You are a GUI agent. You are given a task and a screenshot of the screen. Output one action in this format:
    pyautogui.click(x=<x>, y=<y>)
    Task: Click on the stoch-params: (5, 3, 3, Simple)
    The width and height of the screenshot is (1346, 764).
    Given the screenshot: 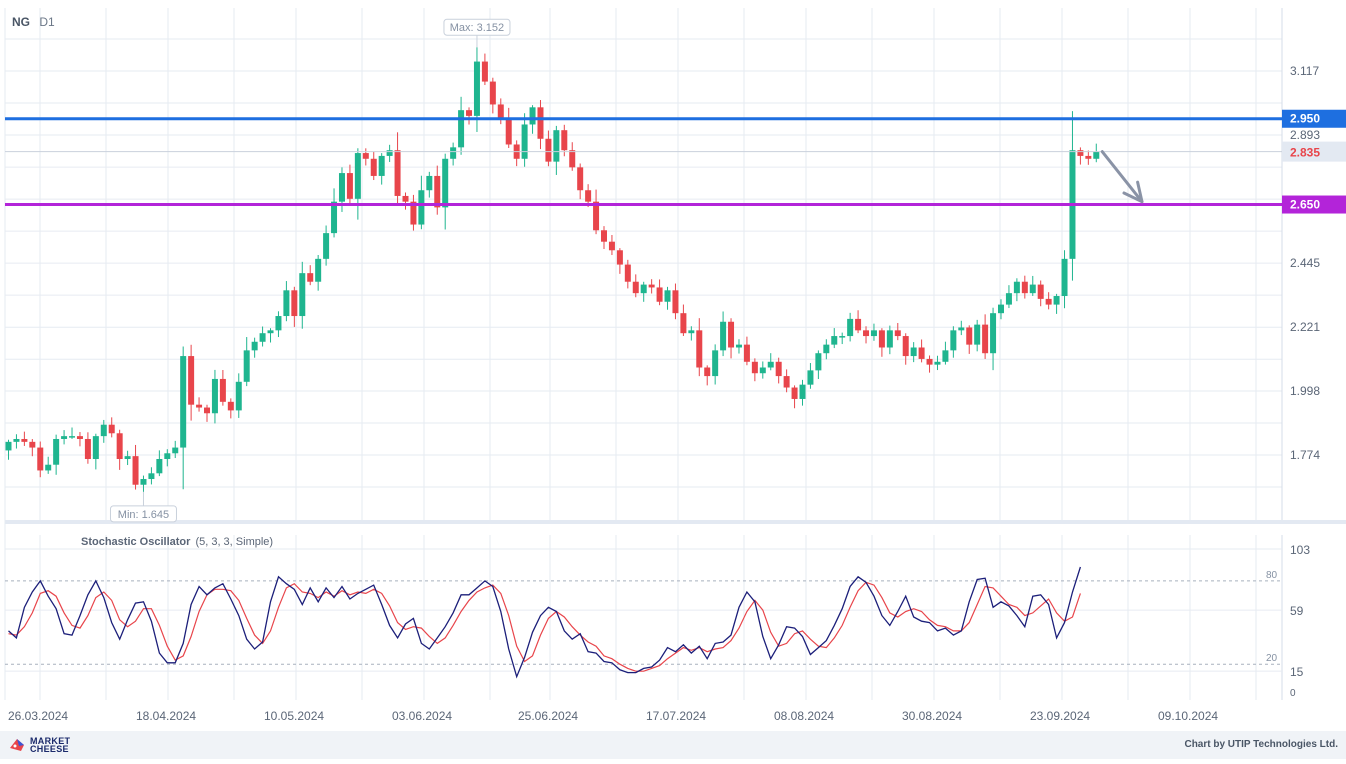 What is the action you would take?
    pyautogui.click(x=234, y=542)
    